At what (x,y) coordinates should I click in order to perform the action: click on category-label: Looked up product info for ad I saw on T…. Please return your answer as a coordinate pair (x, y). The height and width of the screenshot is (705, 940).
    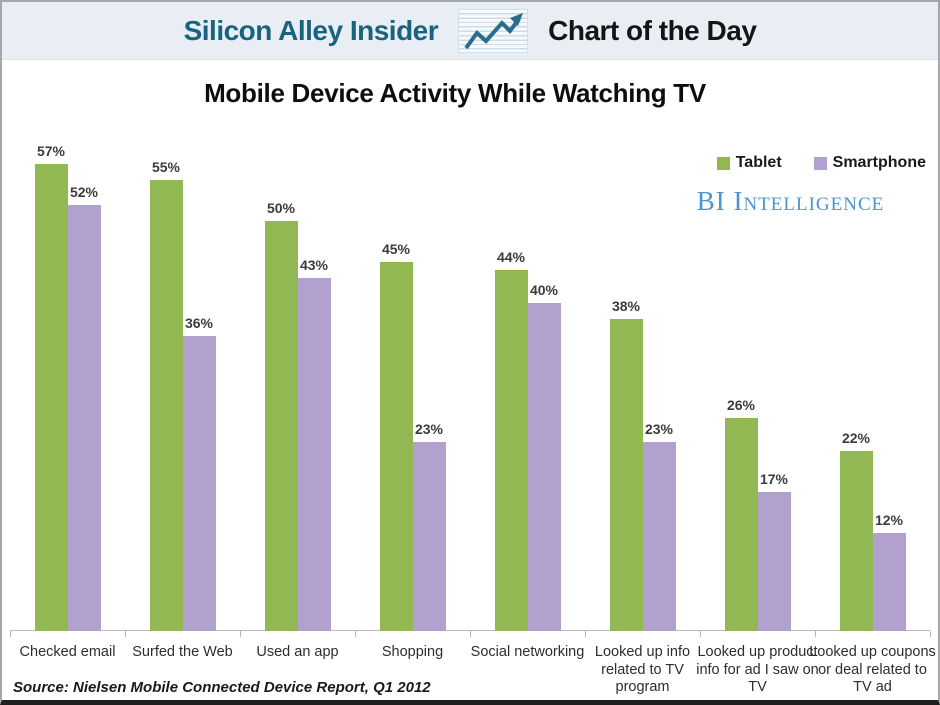
    Looking at the image, I should click on (757, 670).